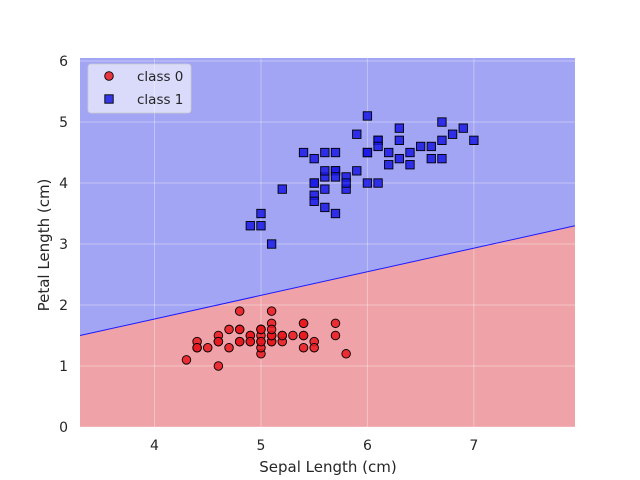 The image size is (640, 480). I want to click on y-tick-label: 2, so click(63, 306).